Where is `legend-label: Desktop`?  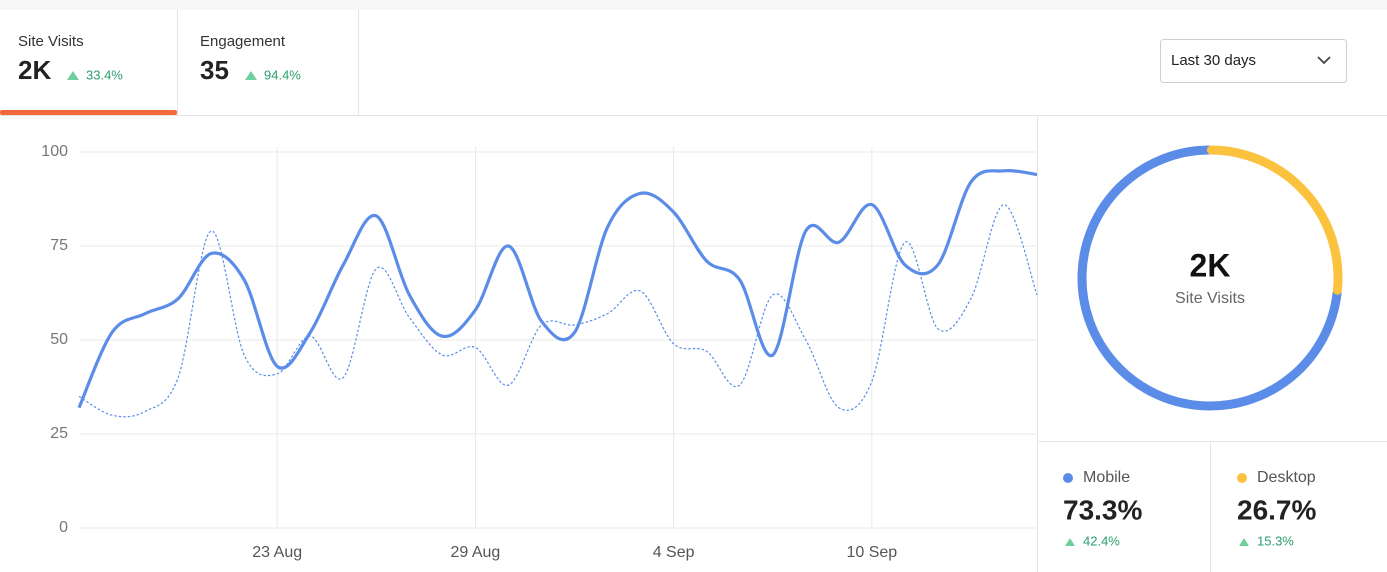 legend-label: Desktop is located at coordinates (1286, 477).